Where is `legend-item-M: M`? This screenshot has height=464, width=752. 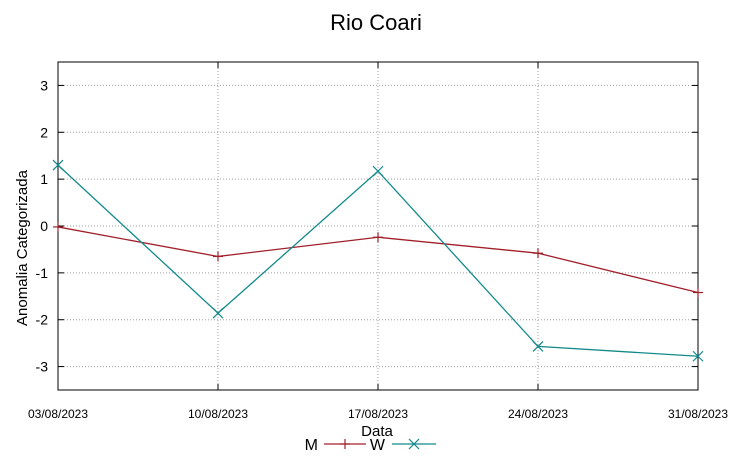
legend-item-M: M is located at coordinates (335, 445).